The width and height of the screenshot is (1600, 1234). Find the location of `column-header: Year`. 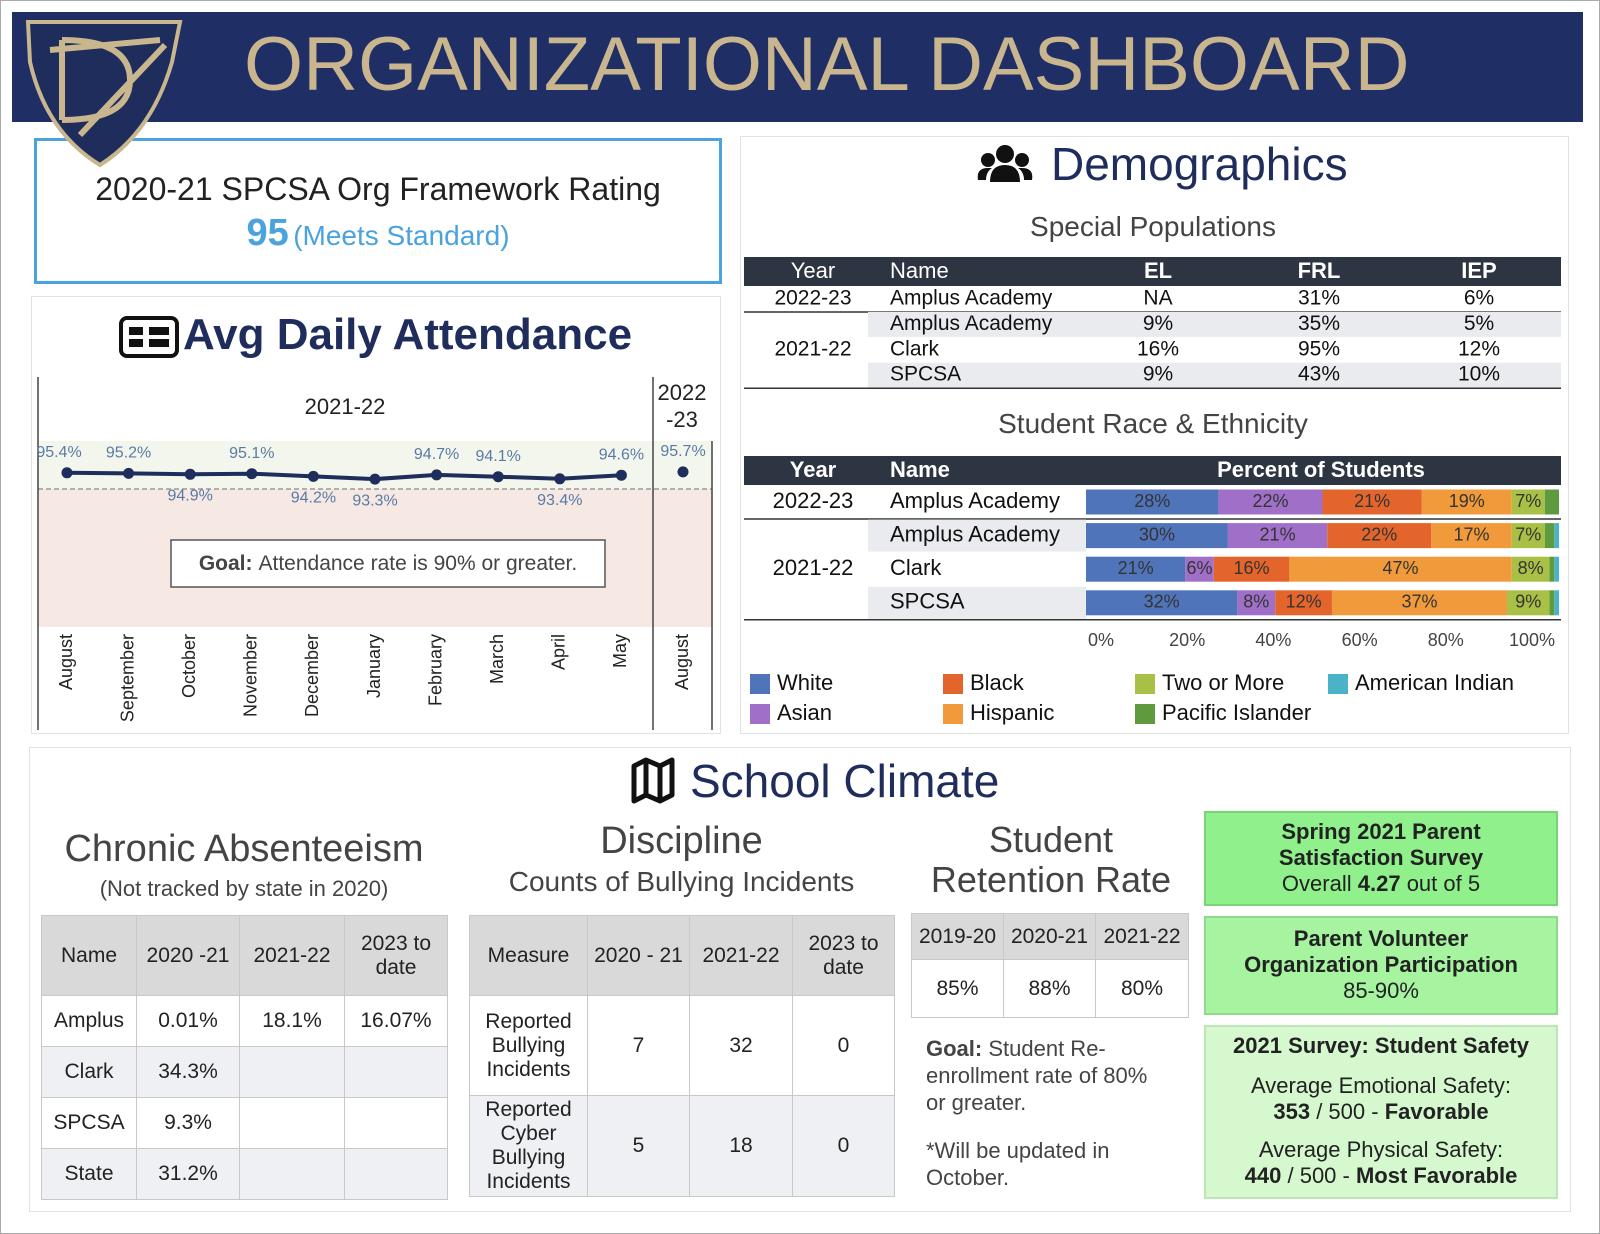

column-header: Year is located at coordinates (813, 469).